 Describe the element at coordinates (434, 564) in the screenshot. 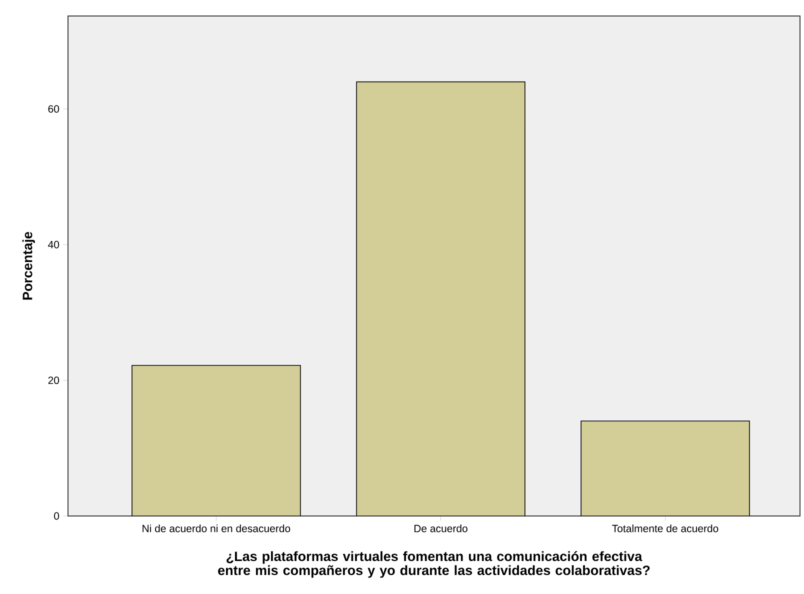

I see `x-axis-title: ¿Las plataformas virtuales fomentan una comunicación efectiva entre mis compañeros y yo durante las actividades colaborativas?` at that location.